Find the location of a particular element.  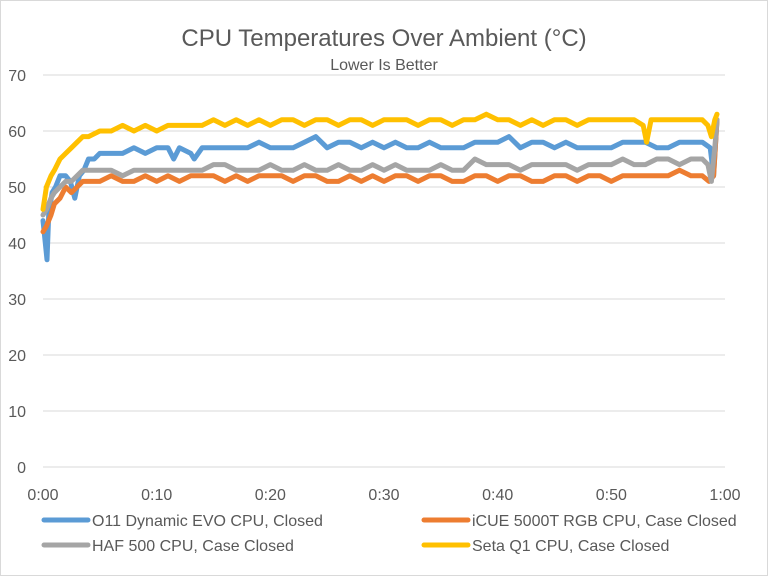

x-tick-label: 0:20 is located at coordinates (270, 495).